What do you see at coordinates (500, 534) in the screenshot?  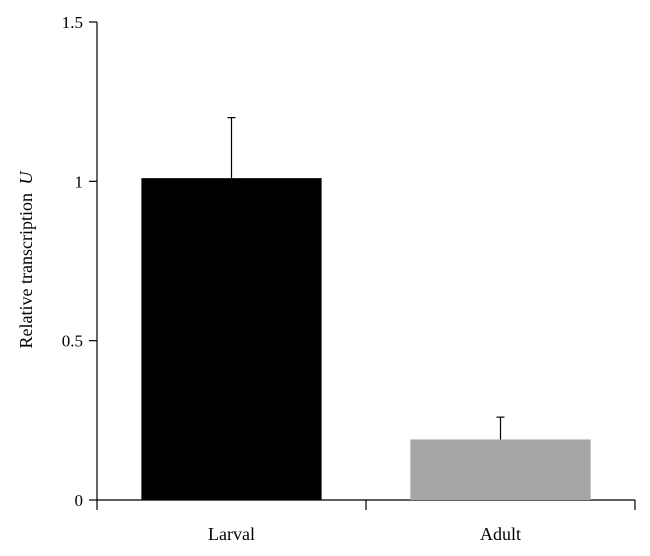 I see `x-category-label: Adult` at bounding box center [500, 534].